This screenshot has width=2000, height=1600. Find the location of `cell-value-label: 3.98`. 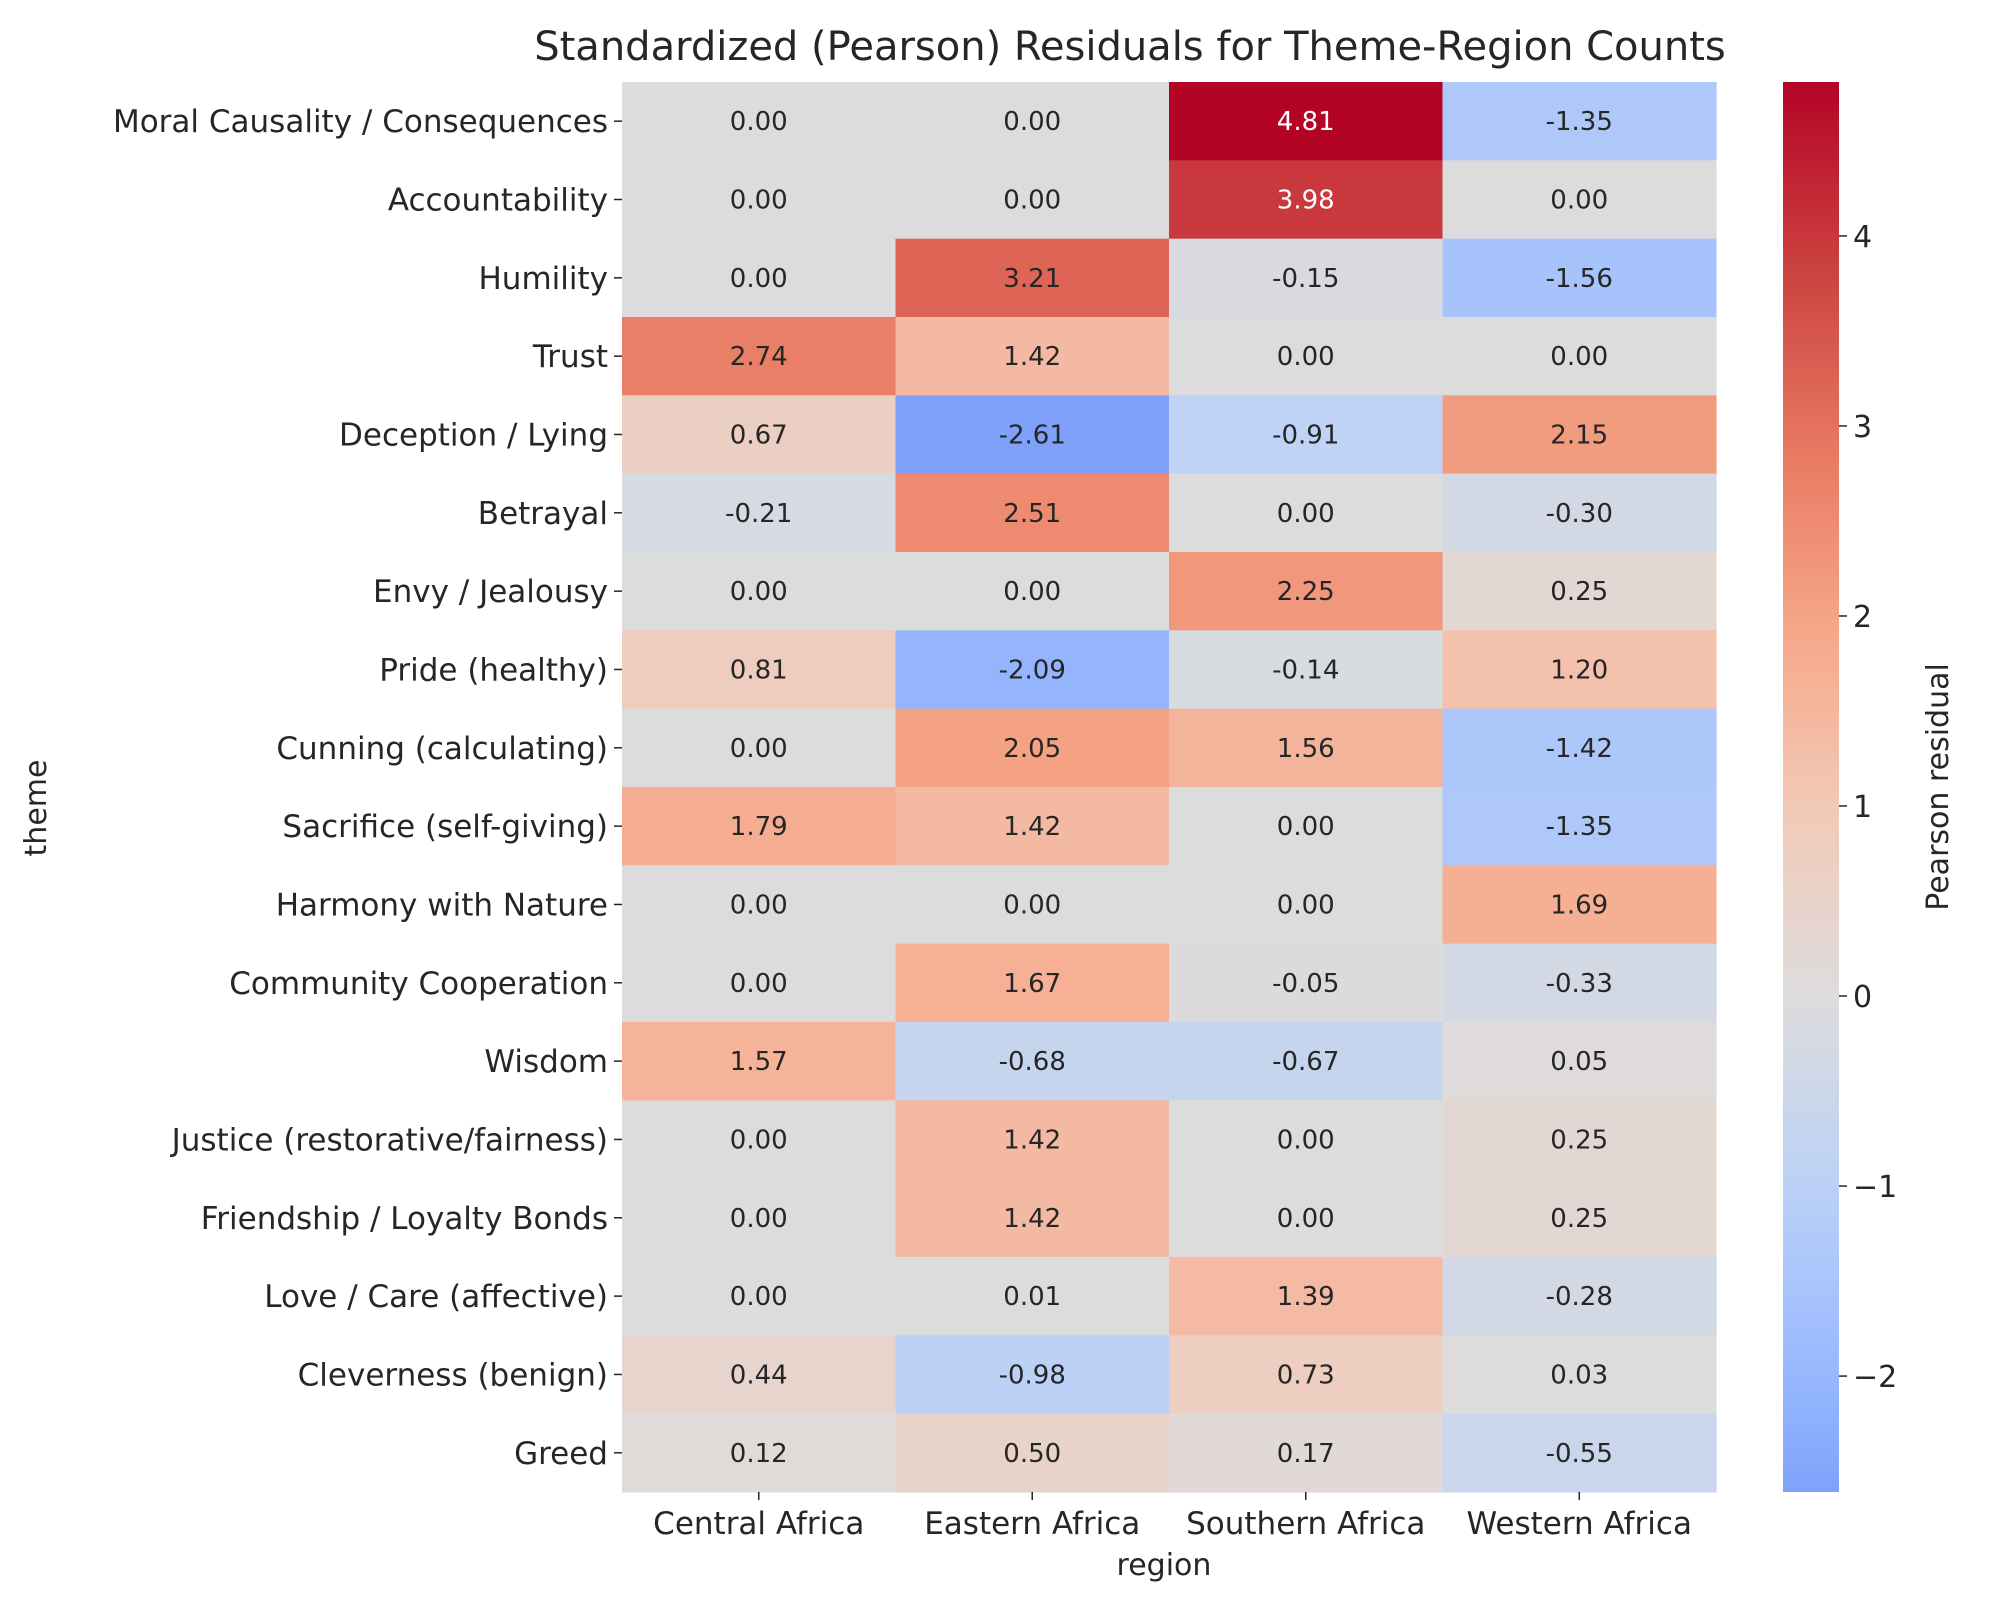

cell-value-label: 3.98 is located at coordinates (1306, 200).